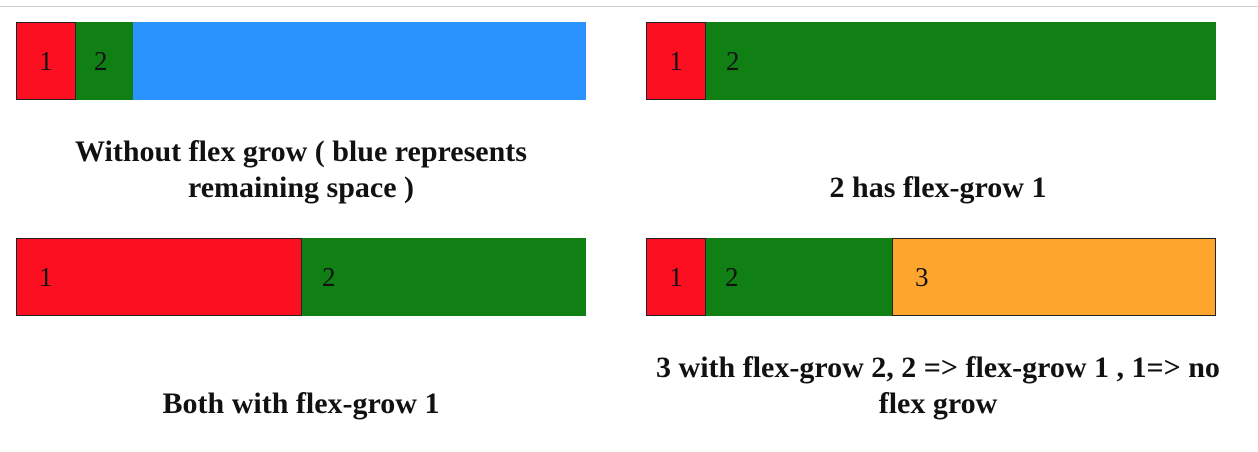 The image size is (1258, 452). I want to click on caption-item2-grow: 2 has flex-grow 1, so click(938, 187).